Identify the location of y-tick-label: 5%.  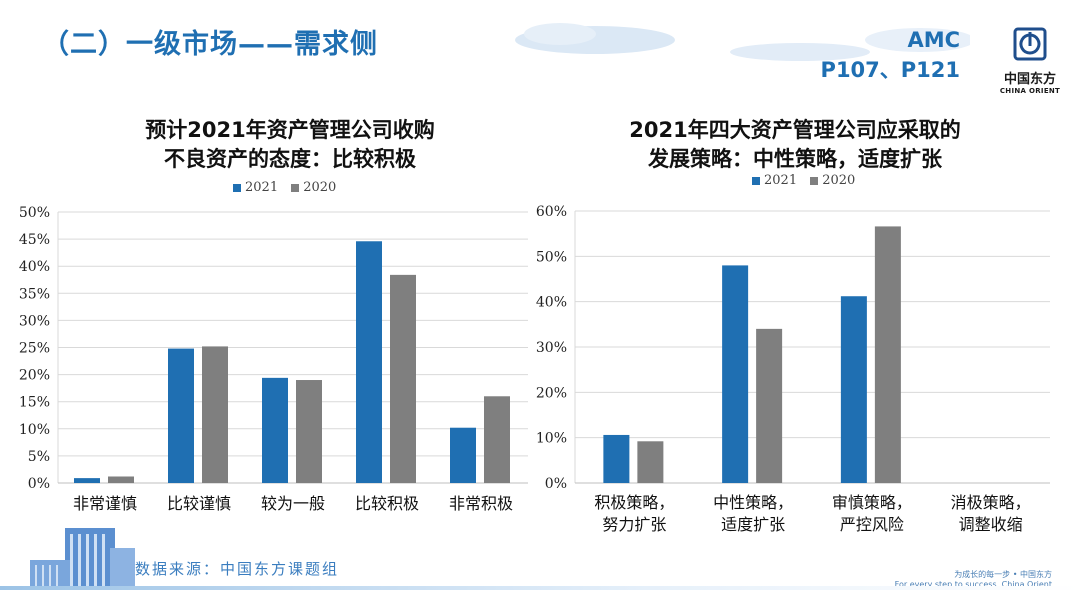
(39, 457).